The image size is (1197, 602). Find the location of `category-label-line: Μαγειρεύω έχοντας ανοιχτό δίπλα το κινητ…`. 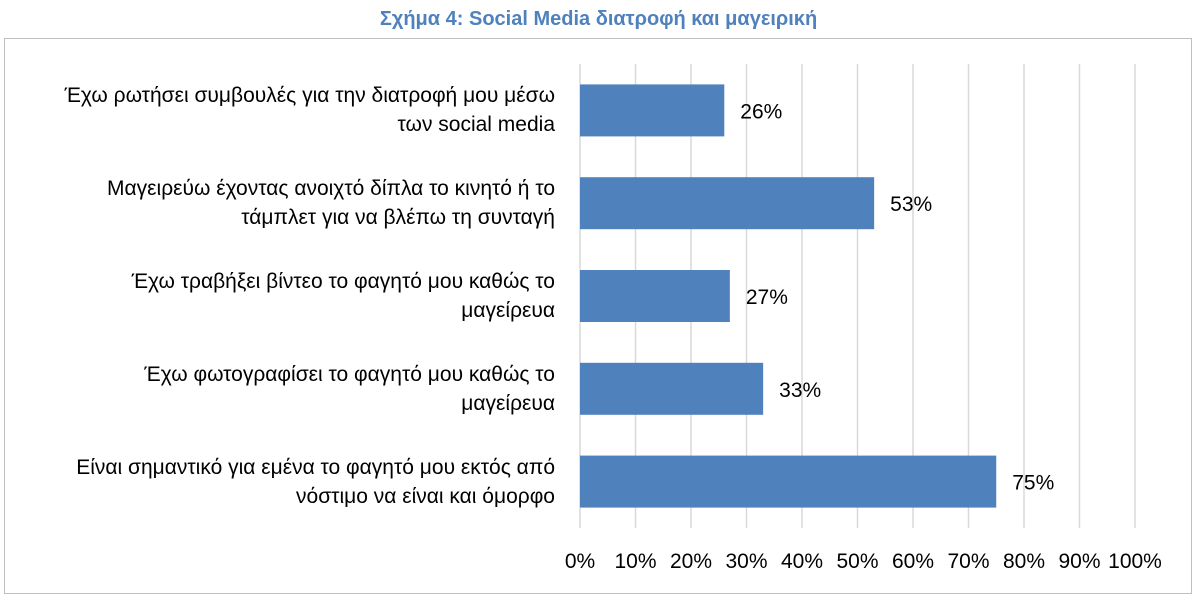

category-label-line: Μαγειρεύω έχοντας ανοιχτό δίπλα το κινητ… is located at coordinates (331, 189).